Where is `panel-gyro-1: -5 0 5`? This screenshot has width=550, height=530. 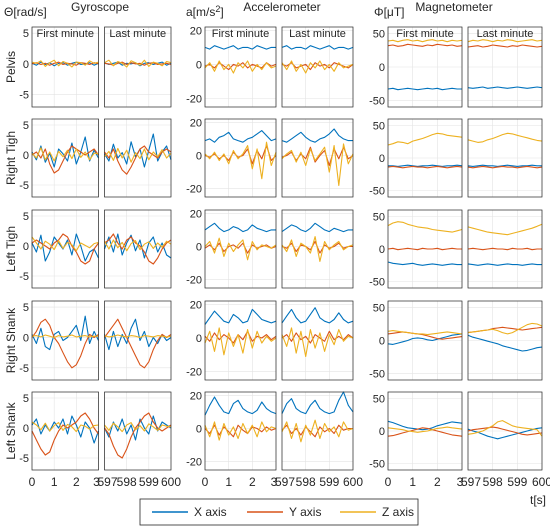
panel-gyro-1: -5 0 5 is located at coordinates (95, 158).